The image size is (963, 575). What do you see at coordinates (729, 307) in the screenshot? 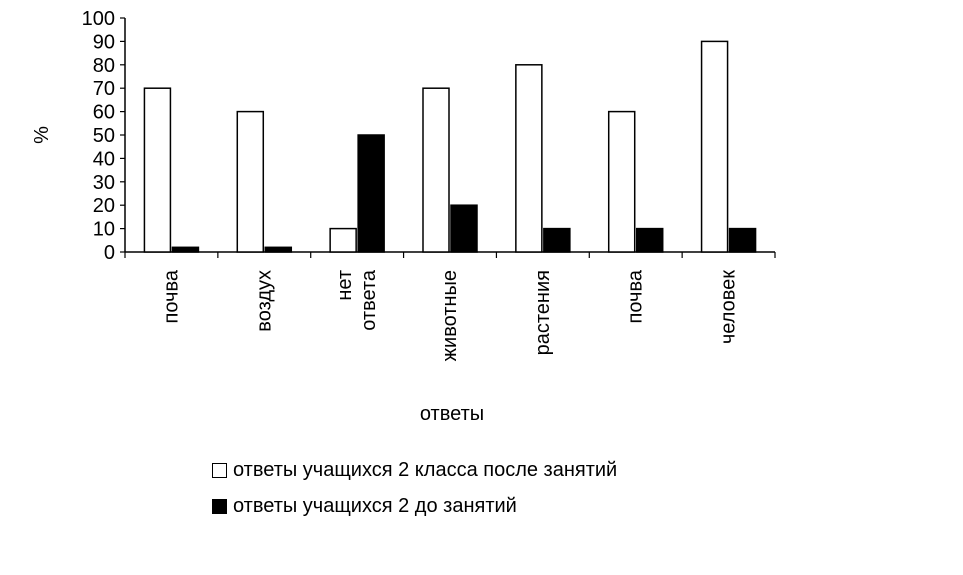
I see `category-label: человек` at bounding box center [729, 307].